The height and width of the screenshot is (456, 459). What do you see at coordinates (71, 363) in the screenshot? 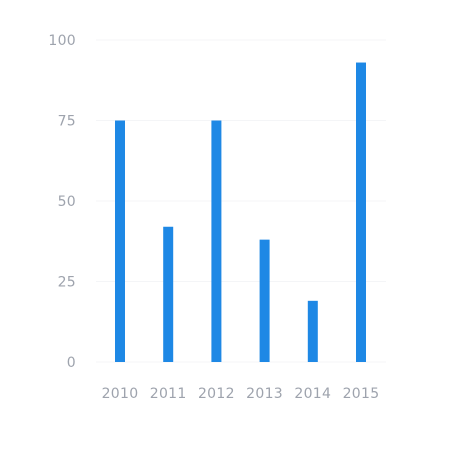
I see `y-tick-label-0: 0` at bounding box center [71, 363].